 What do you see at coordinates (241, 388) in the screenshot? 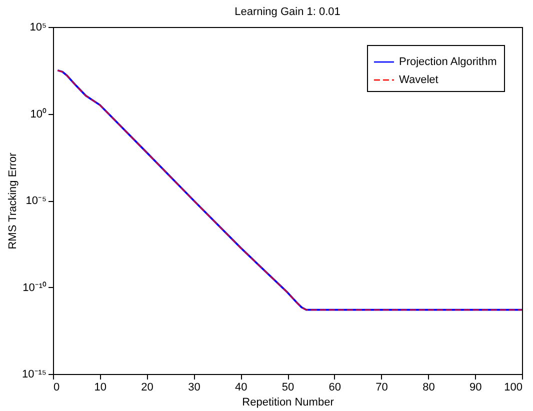
I see `x-tick-label: 40` at bounding box center [241, 388].